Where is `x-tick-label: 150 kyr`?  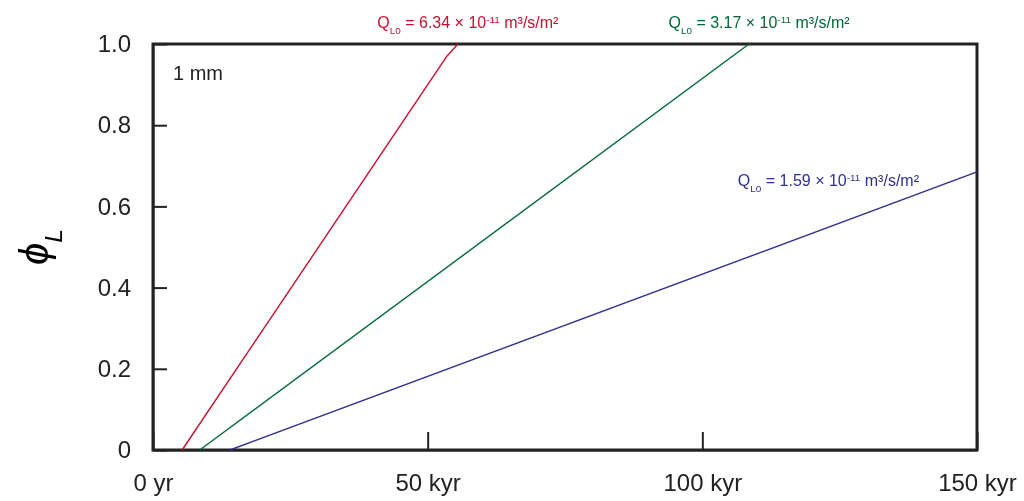 x-tick-label: 150 kyr is located at coordinates (977, 483).